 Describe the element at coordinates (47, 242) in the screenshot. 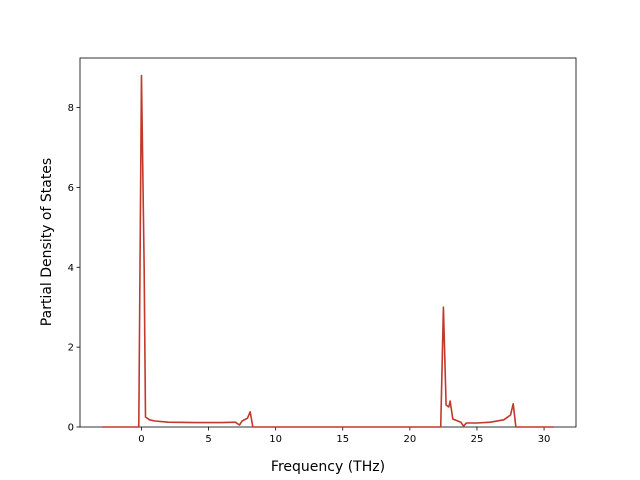

I see `y-axis-label: Partial Density of States` at that location.